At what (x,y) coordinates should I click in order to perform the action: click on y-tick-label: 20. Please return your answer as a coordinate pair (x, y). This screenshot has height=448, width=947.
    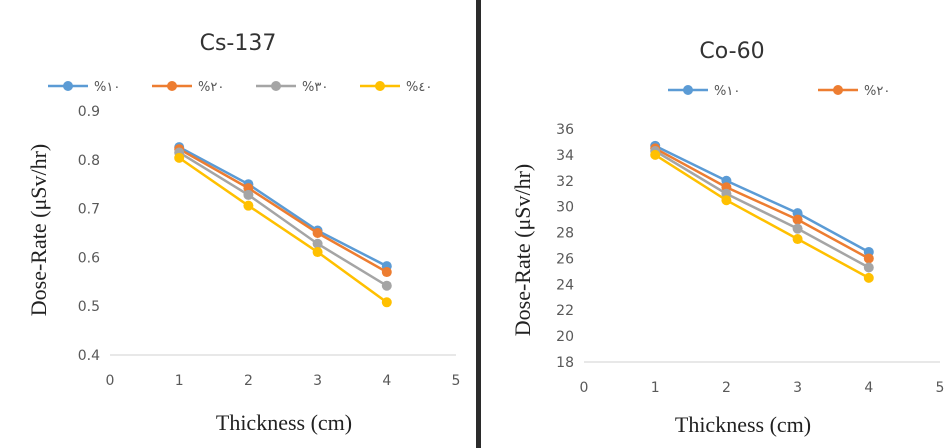
    Looking at the image, I should click on (565, 337).